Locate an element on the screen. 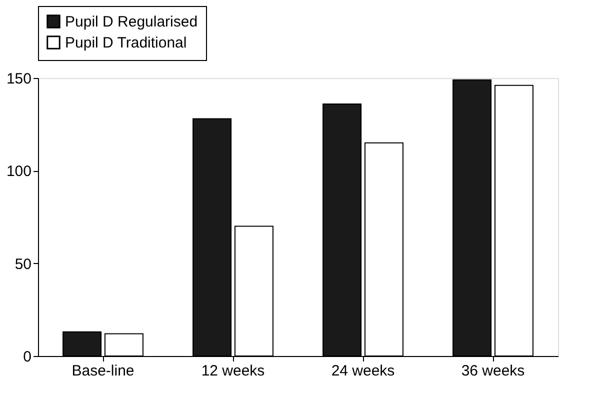 This screenshot has height=408, width=603. y-tick-label: 100 is located at coordinates (19, 171).